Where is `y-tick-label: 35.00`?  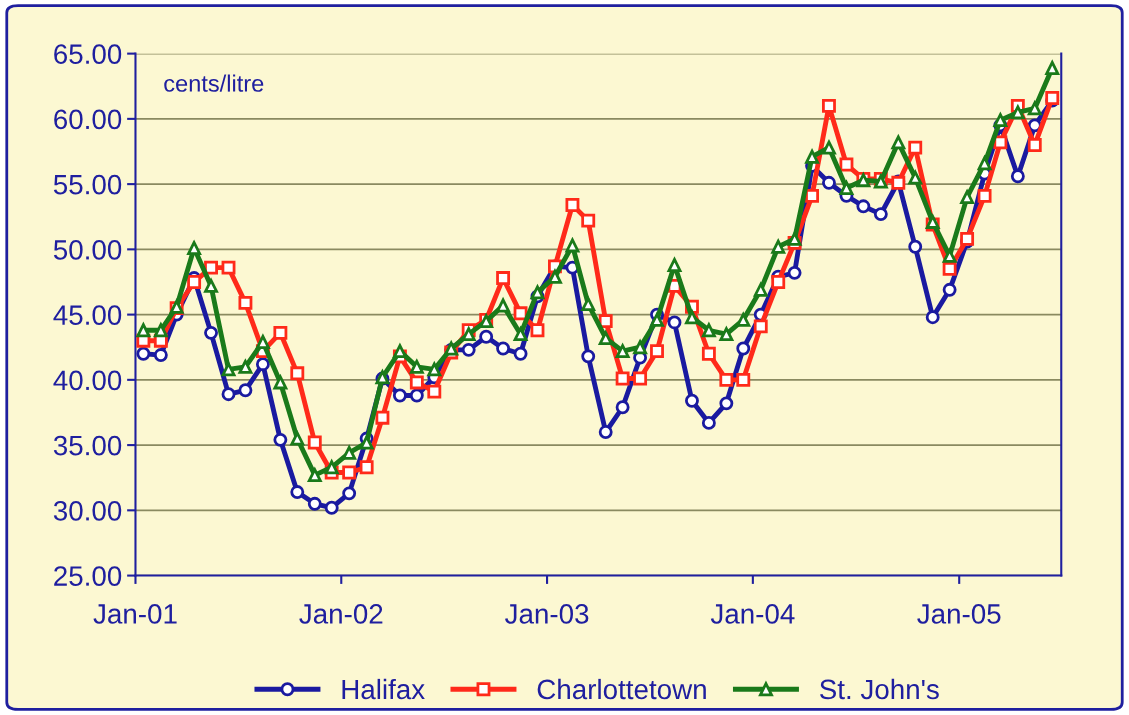 y-tick-label: 35.00 is located at coordinates (87, 445).